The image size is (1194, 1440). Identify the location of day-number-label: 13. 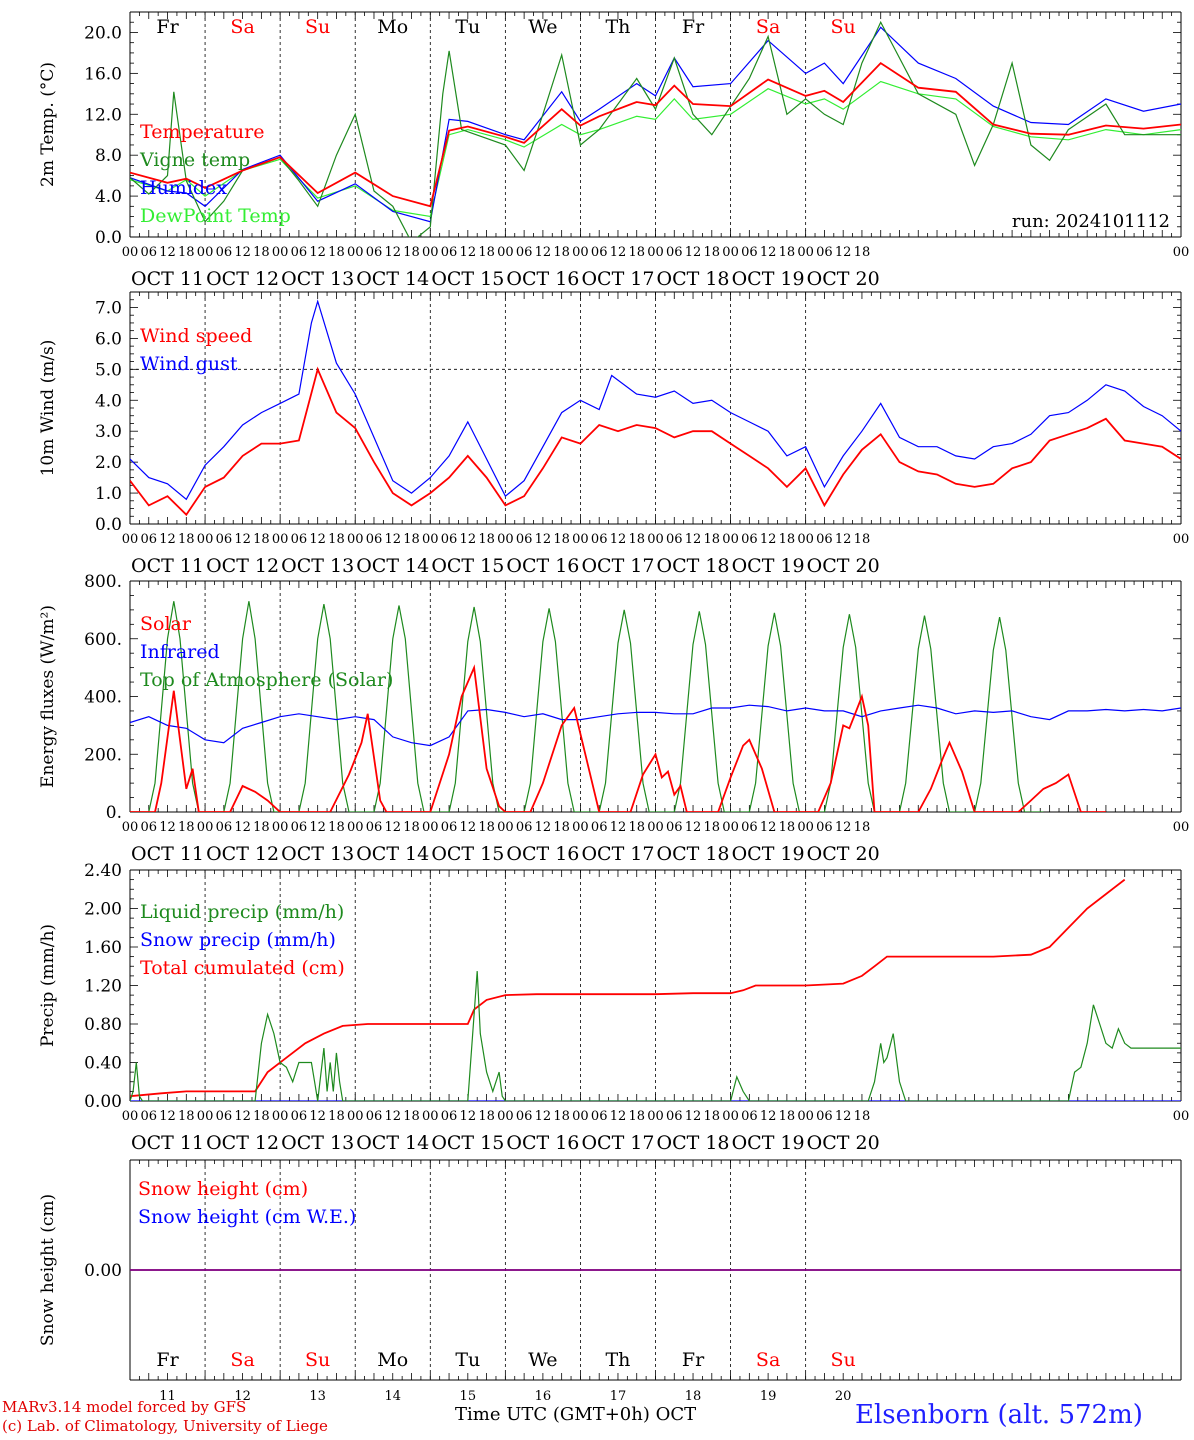
(317, 1396).